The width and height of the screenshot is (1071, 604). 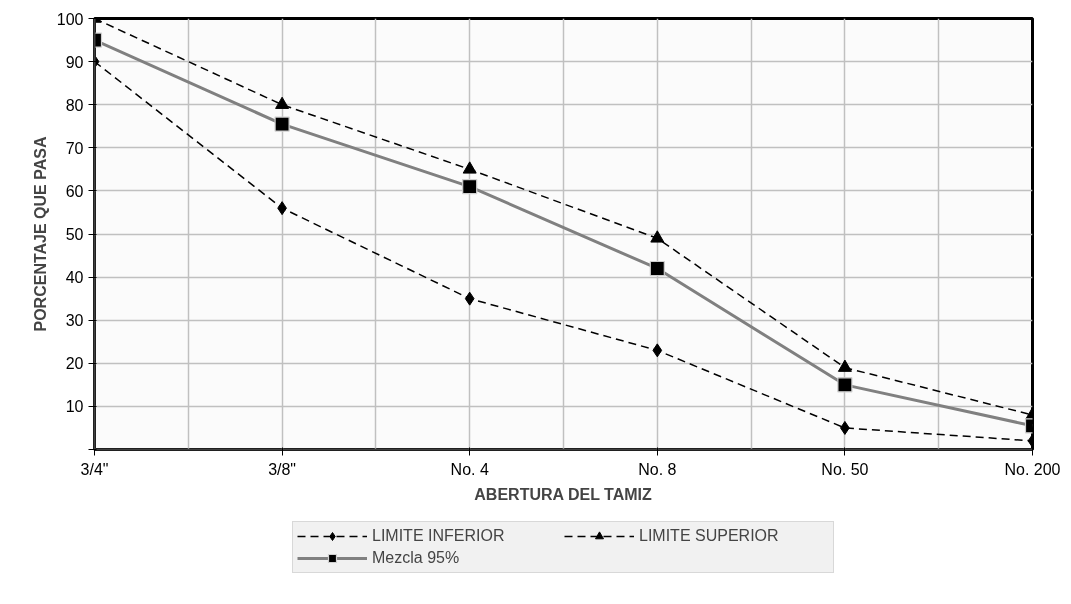 I want to click on y-tick-label: 20, so click(x=74, y=364).